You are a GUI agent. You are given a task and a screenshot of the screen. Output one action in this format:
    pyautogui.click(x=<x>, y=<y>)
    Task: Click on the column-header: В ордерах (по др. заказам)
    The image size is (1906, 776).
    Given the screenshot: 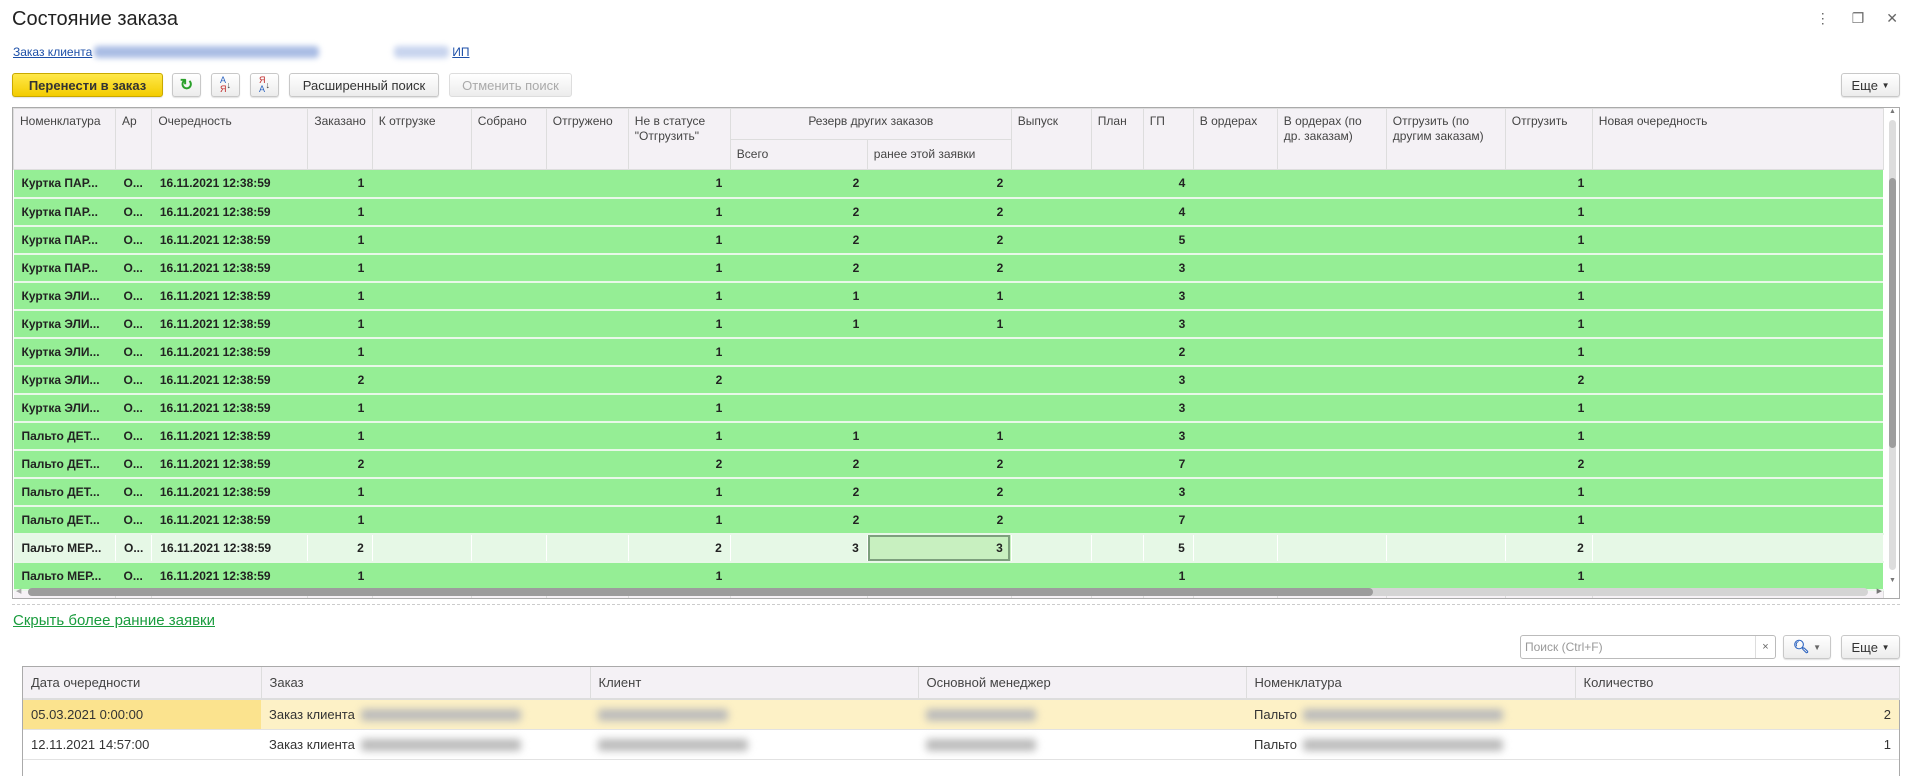 What is the action you would take?
    pyautogui.click(x=1331, y=139)
    